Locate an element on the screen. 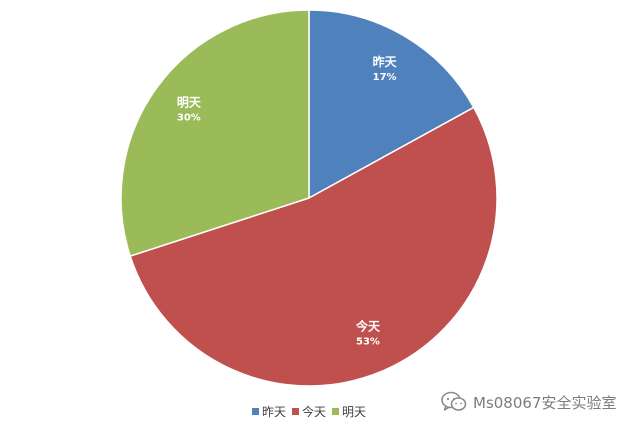  legend-item-today: 今天 is located at coordinates (309, 411).